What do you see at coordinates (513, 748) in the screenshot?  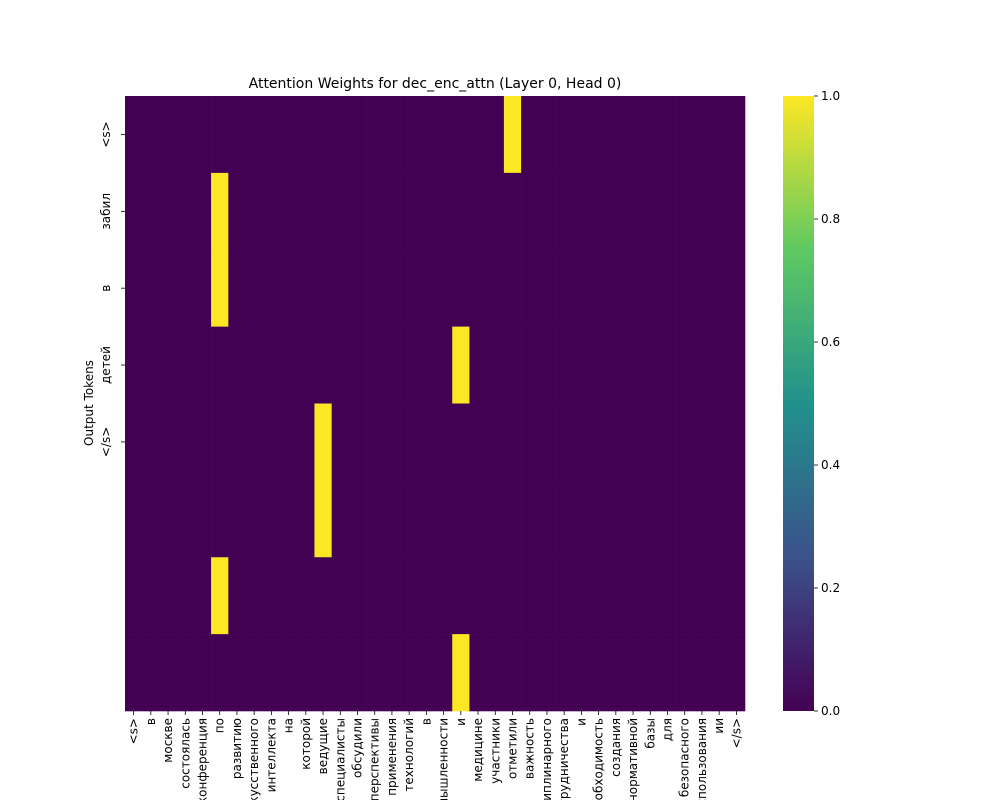 I see `x-tick-label: отметили` at bounding box center [513, 748].